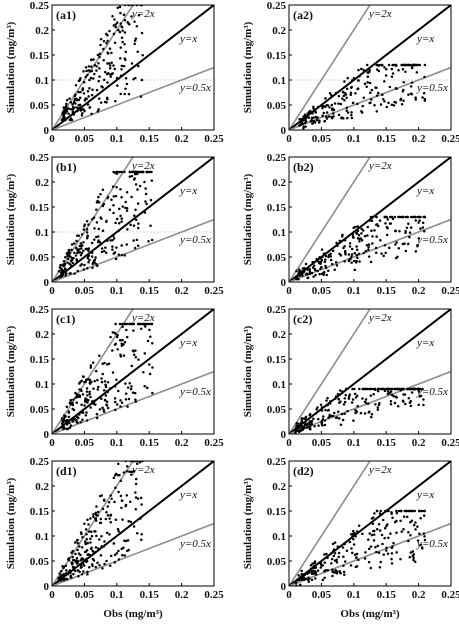  Describe the element at coordinates (47, 131) in the screenshot. I see `y-tick-label-a1: 0` at that location.